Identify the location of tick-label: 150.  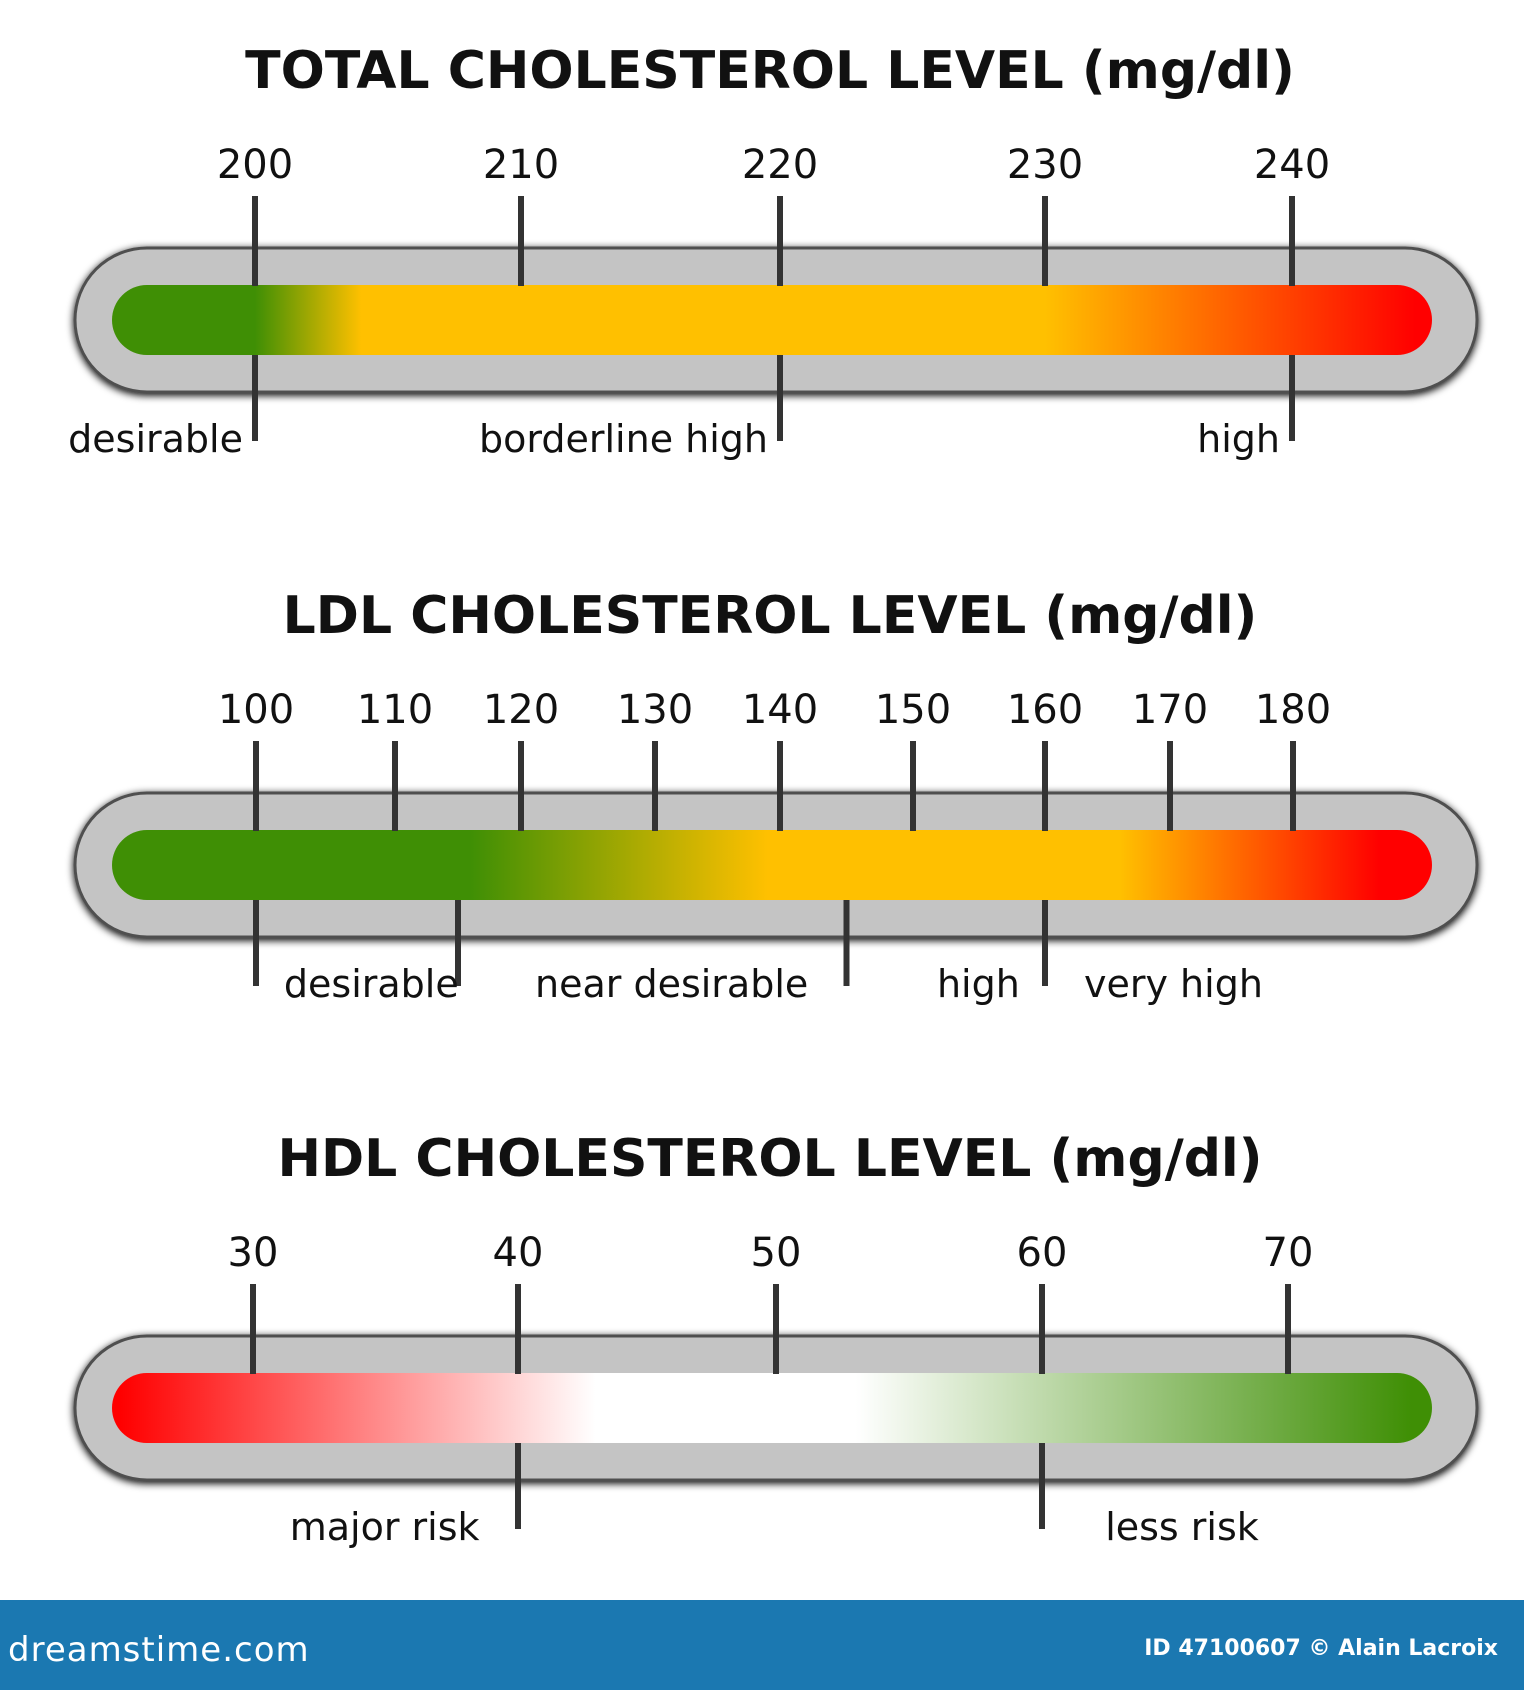
(913, 710).